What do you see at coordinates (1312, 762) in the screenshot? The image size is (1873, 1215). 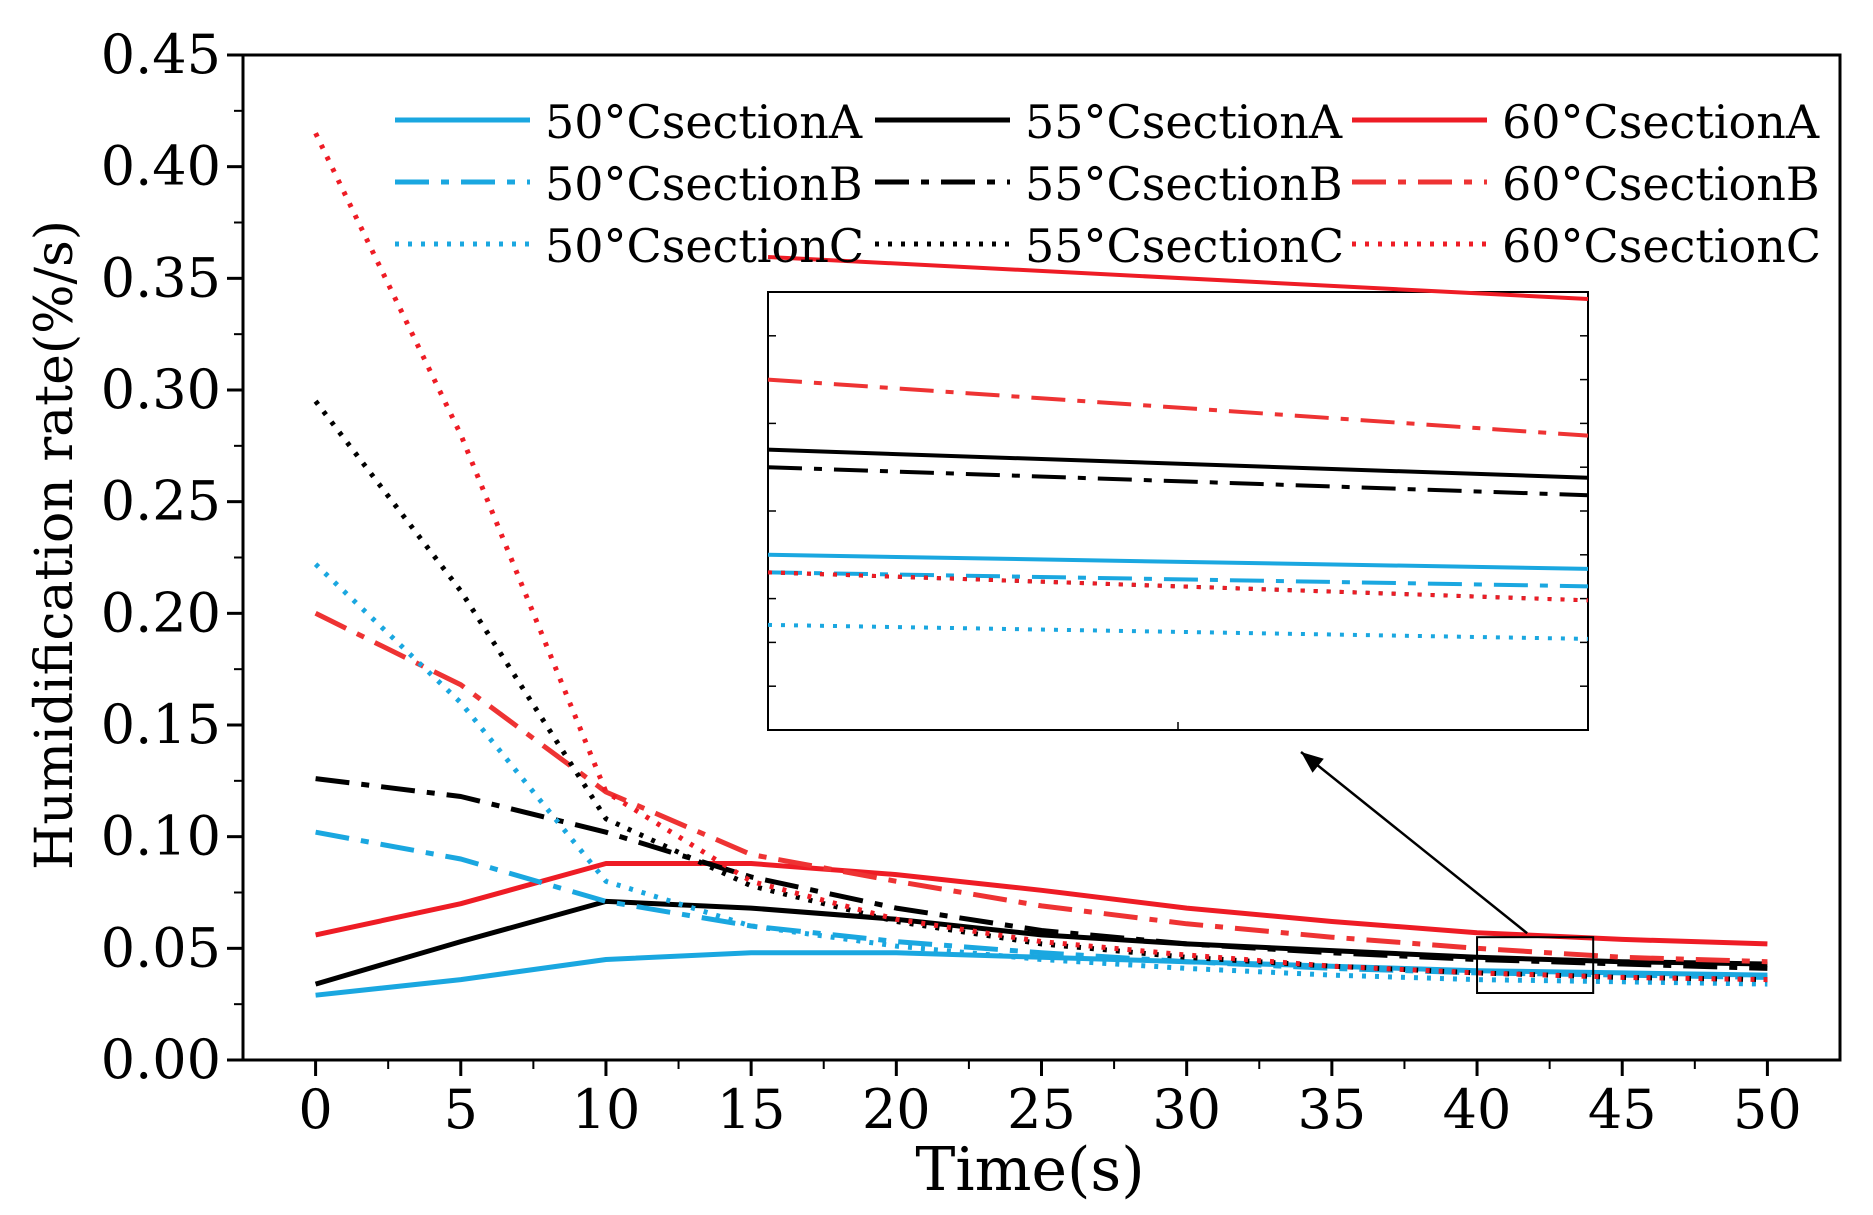 I see `zoom-arrowhead` at bounding box center [1312, 762].